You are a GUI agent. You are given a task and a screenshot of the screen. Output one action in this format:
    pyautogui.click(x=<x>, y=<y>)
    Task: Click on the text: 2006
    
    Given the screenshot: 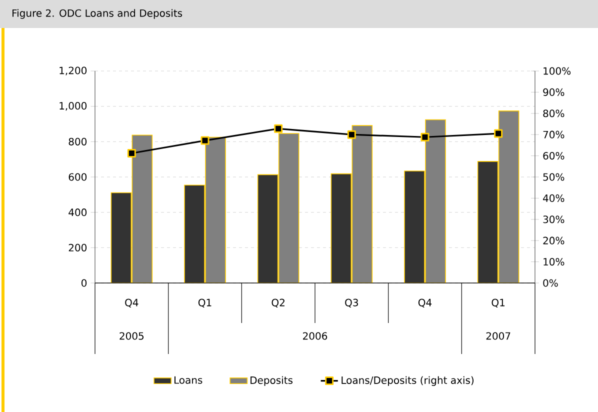 What is the action you would take?
    pyautogui.click(x=315, y=336)
    